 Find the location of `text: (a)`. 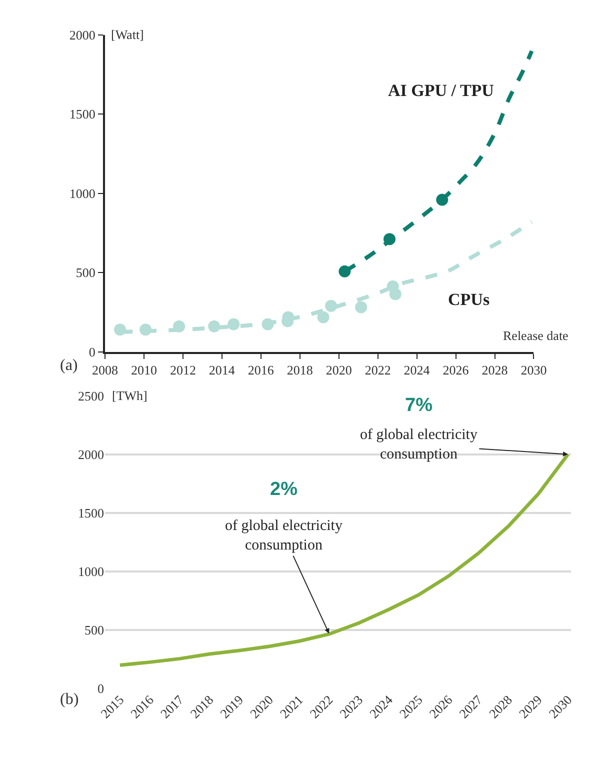

text: (a) is located at coordinates (69, 365).